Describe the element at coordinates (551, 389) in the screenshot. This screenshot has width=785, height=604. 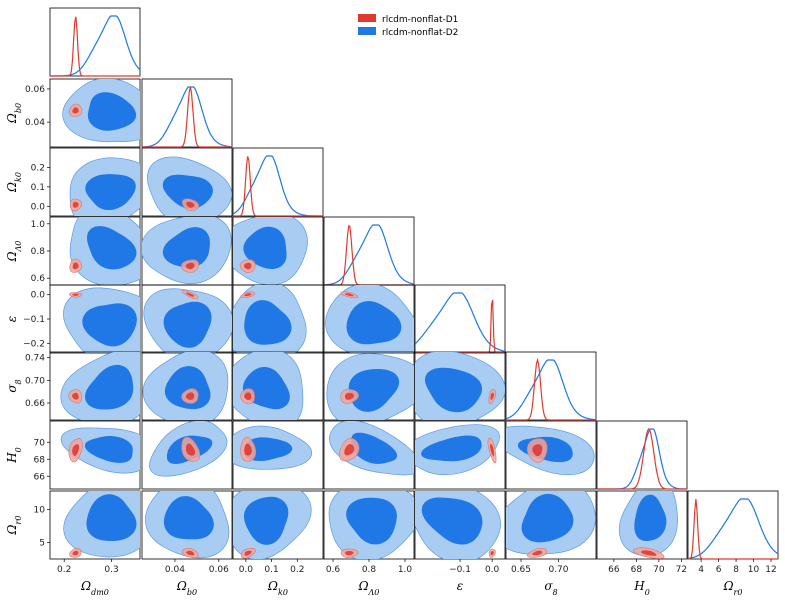
I see `marginal-d1-s8` at that location.